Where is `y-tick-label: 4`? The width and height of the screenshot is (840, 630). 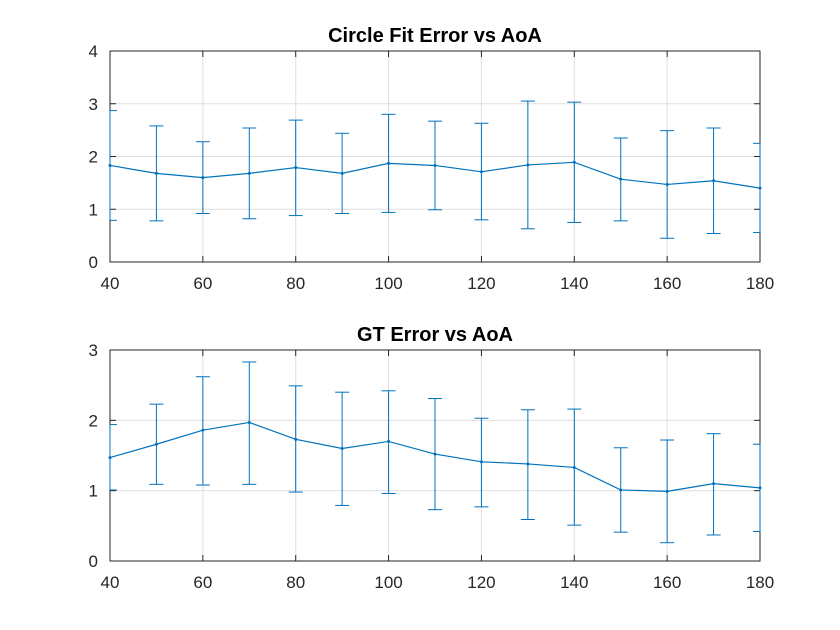 y-tick-label: 4 is located at coordinates (93, 51).